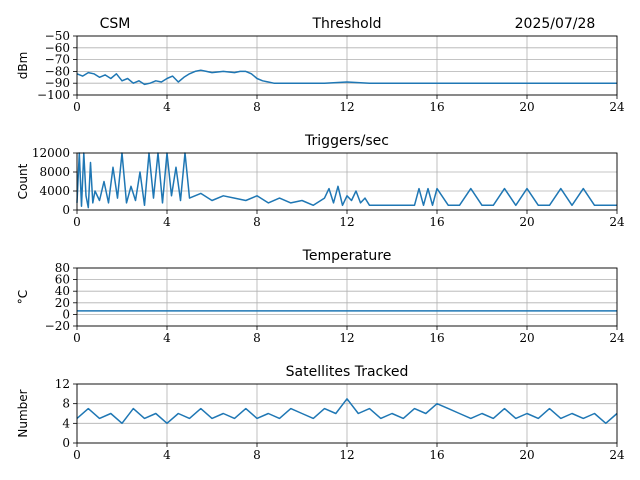 This screenshot has width=640, height=480. Describe the element at coordinates (62, 384) in the screenshot. I see `y-tick-label: 12` at that location.